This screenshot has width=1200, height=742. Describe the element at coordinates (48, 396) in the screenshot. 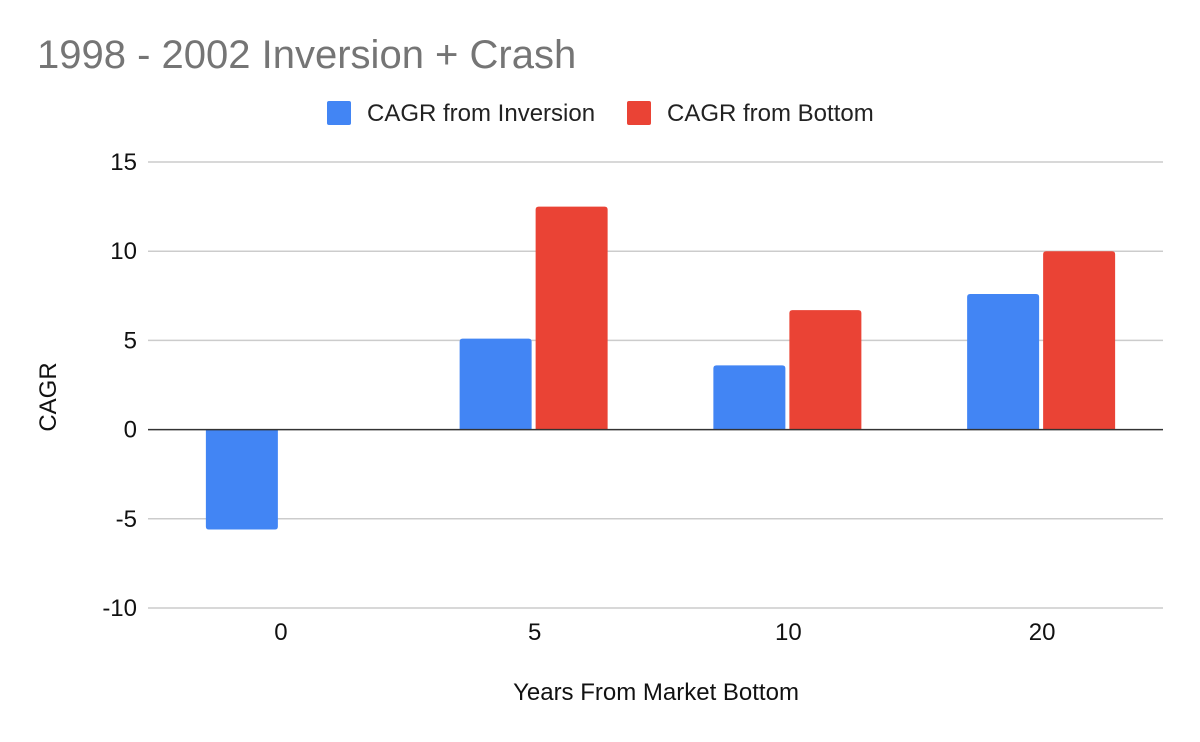

I see `y-axis-label: CAGR` at that location.